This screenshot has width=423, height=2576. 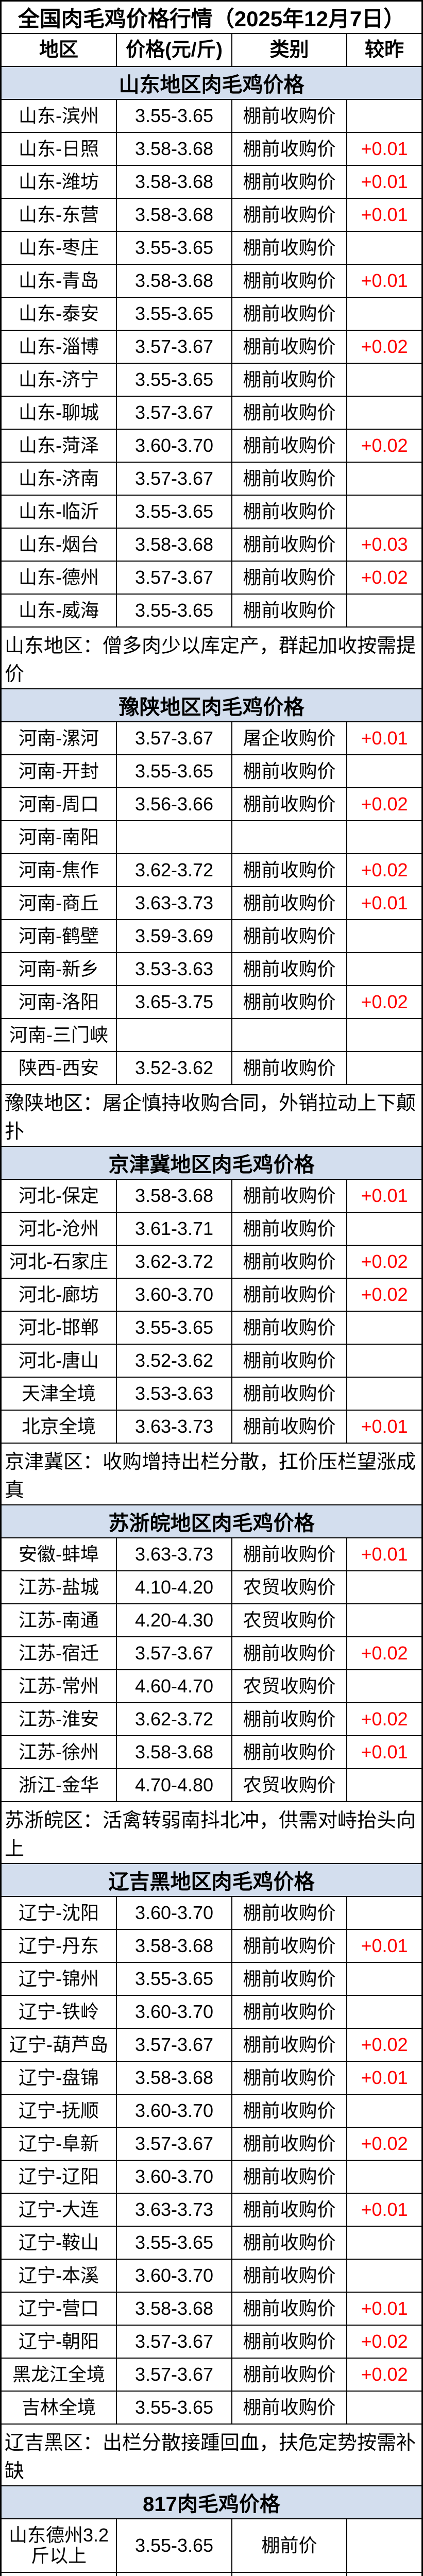 What do you see at coordinates (174, 2574) in the screenshot?
I see `cell-price: 3.65-3.75` at bounding box center [174, 2574].